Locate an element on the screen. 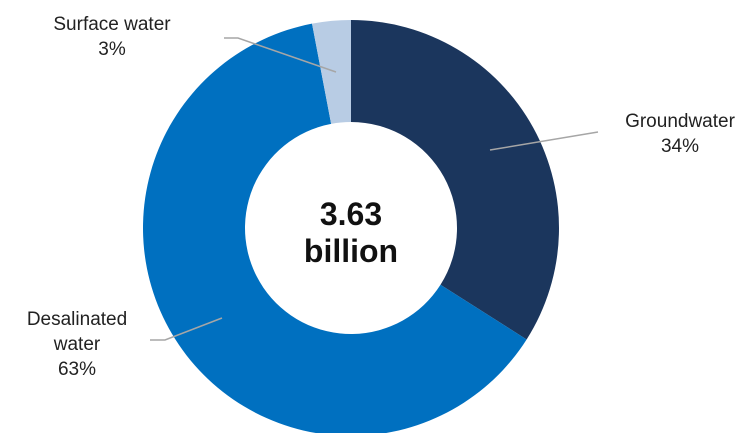 The height and width of the screenshot is (433, 751). slice-label-desalinated-water: Desalinated water 63% is located at coordinates (77, 344).